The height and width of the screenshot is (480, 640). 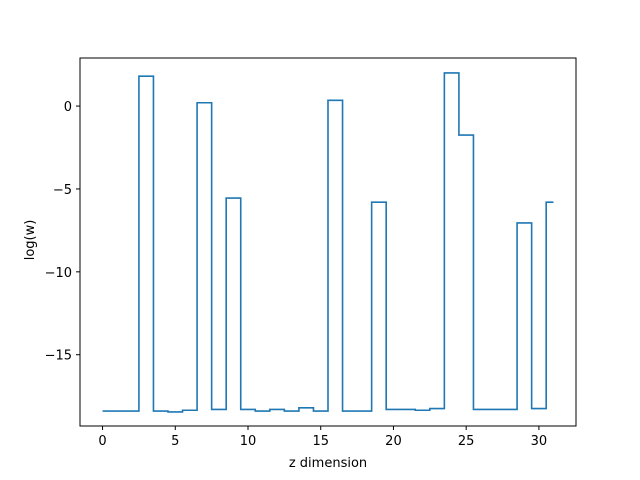 I want to click on x-tick-label: 30, so click(x=539, y=441).